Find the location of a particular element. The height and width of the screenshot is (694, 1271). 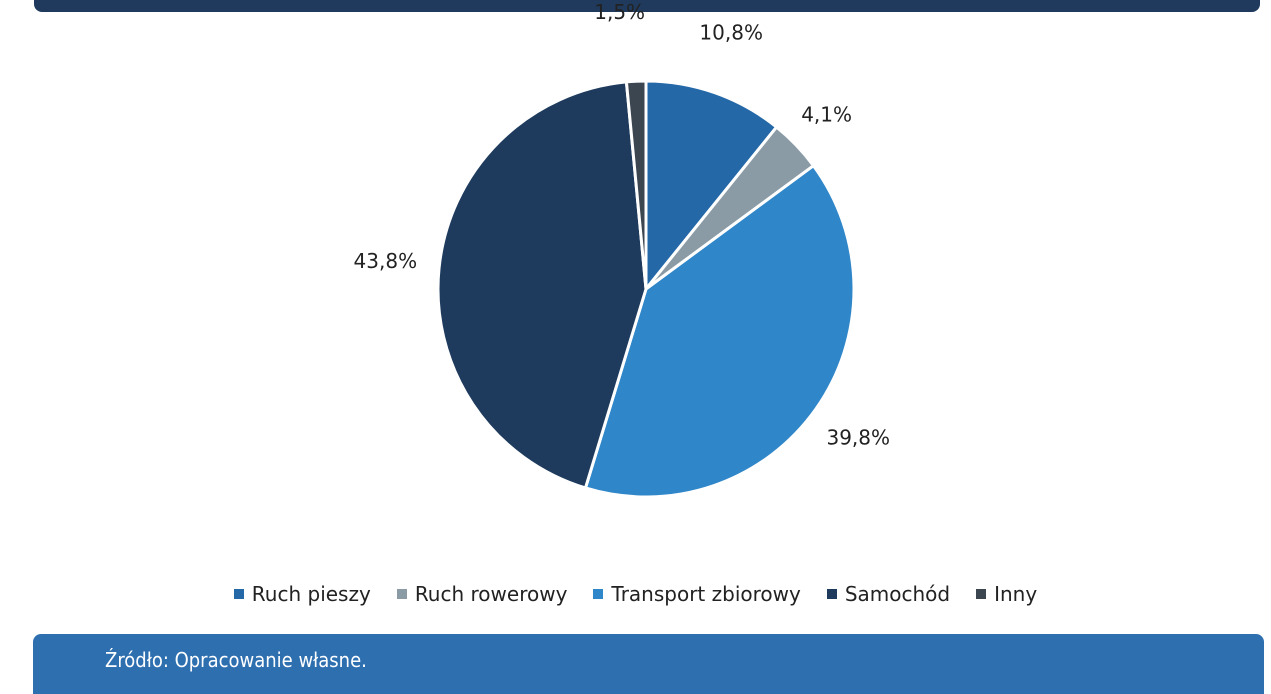

legend-item-inny: Inny is located at coordinates (1006, 594).